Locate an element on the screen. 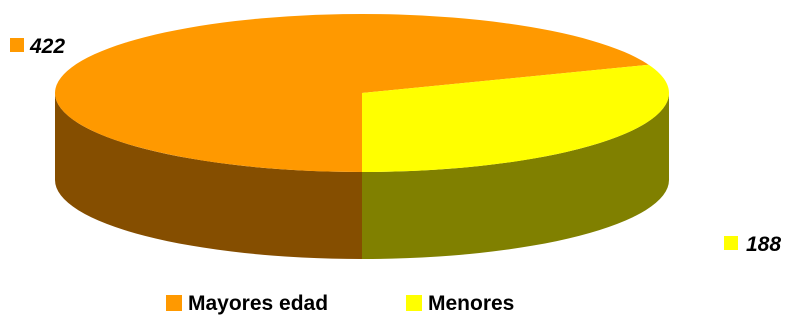 This screenshot has width=800, height=322. slice-top-menores is located at coordinates (515, 118).